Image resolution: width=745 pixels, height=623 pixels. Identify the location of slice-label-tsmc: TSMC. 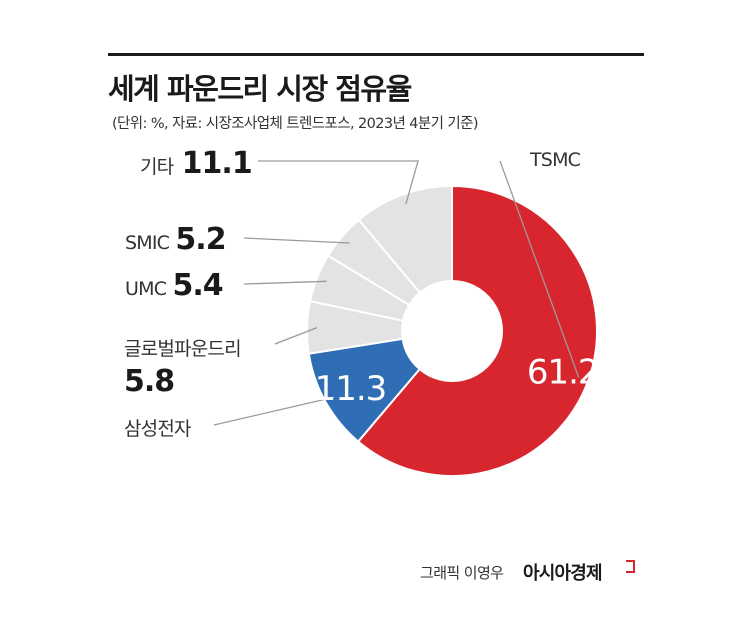
(555, 160).